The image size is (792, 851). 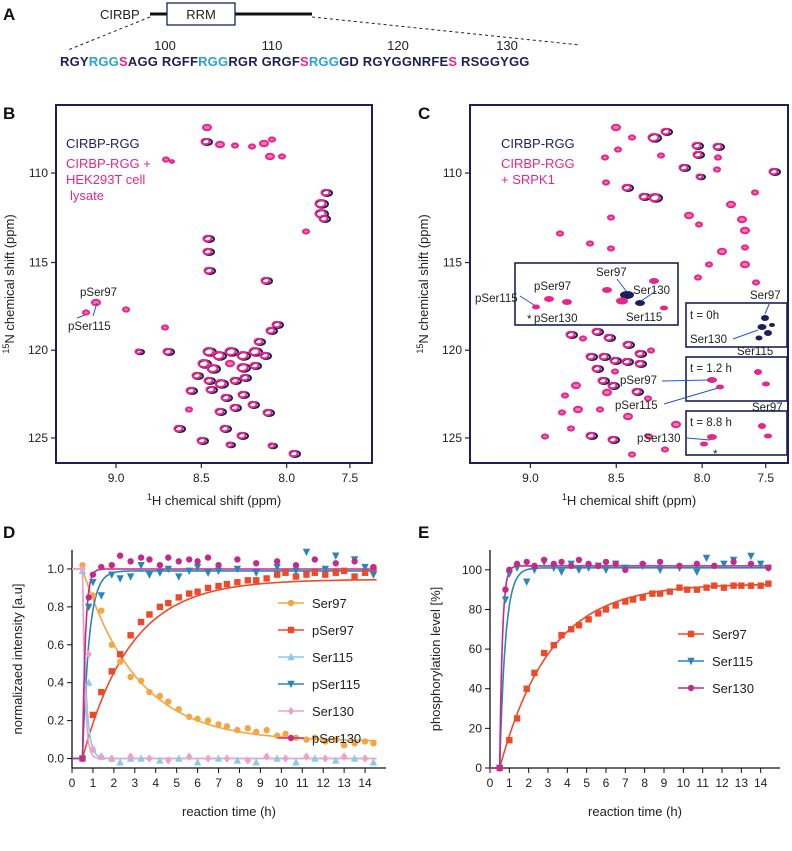 I want to click on b-ytick-label: 125, so click(x=38, y=438).